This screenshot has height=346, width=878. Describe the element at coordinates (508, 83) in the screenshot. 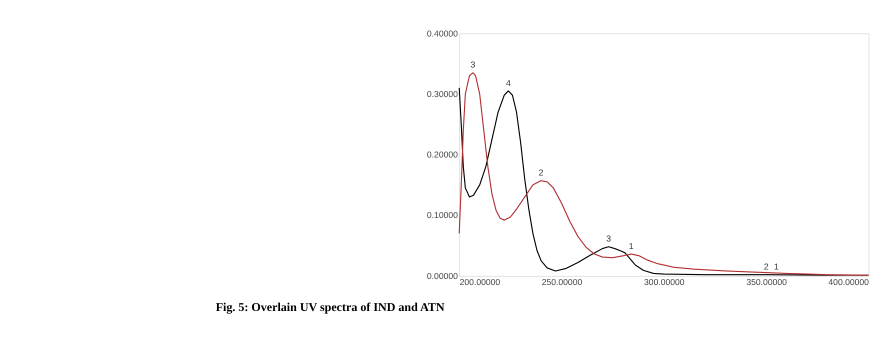

I see `annotation: 4` at that location.